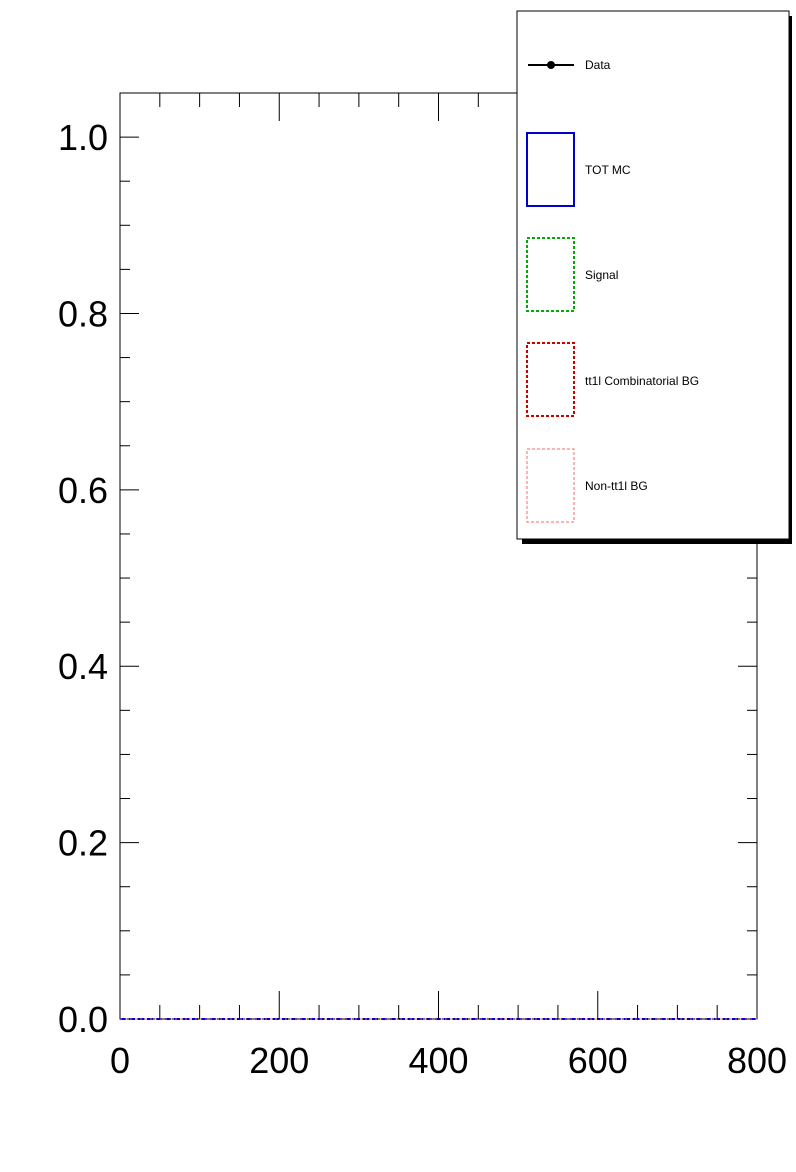  Describe the element at coordinates (83, 1019) in the screenshot. I see `y-tick-label: 0.0` at that location.